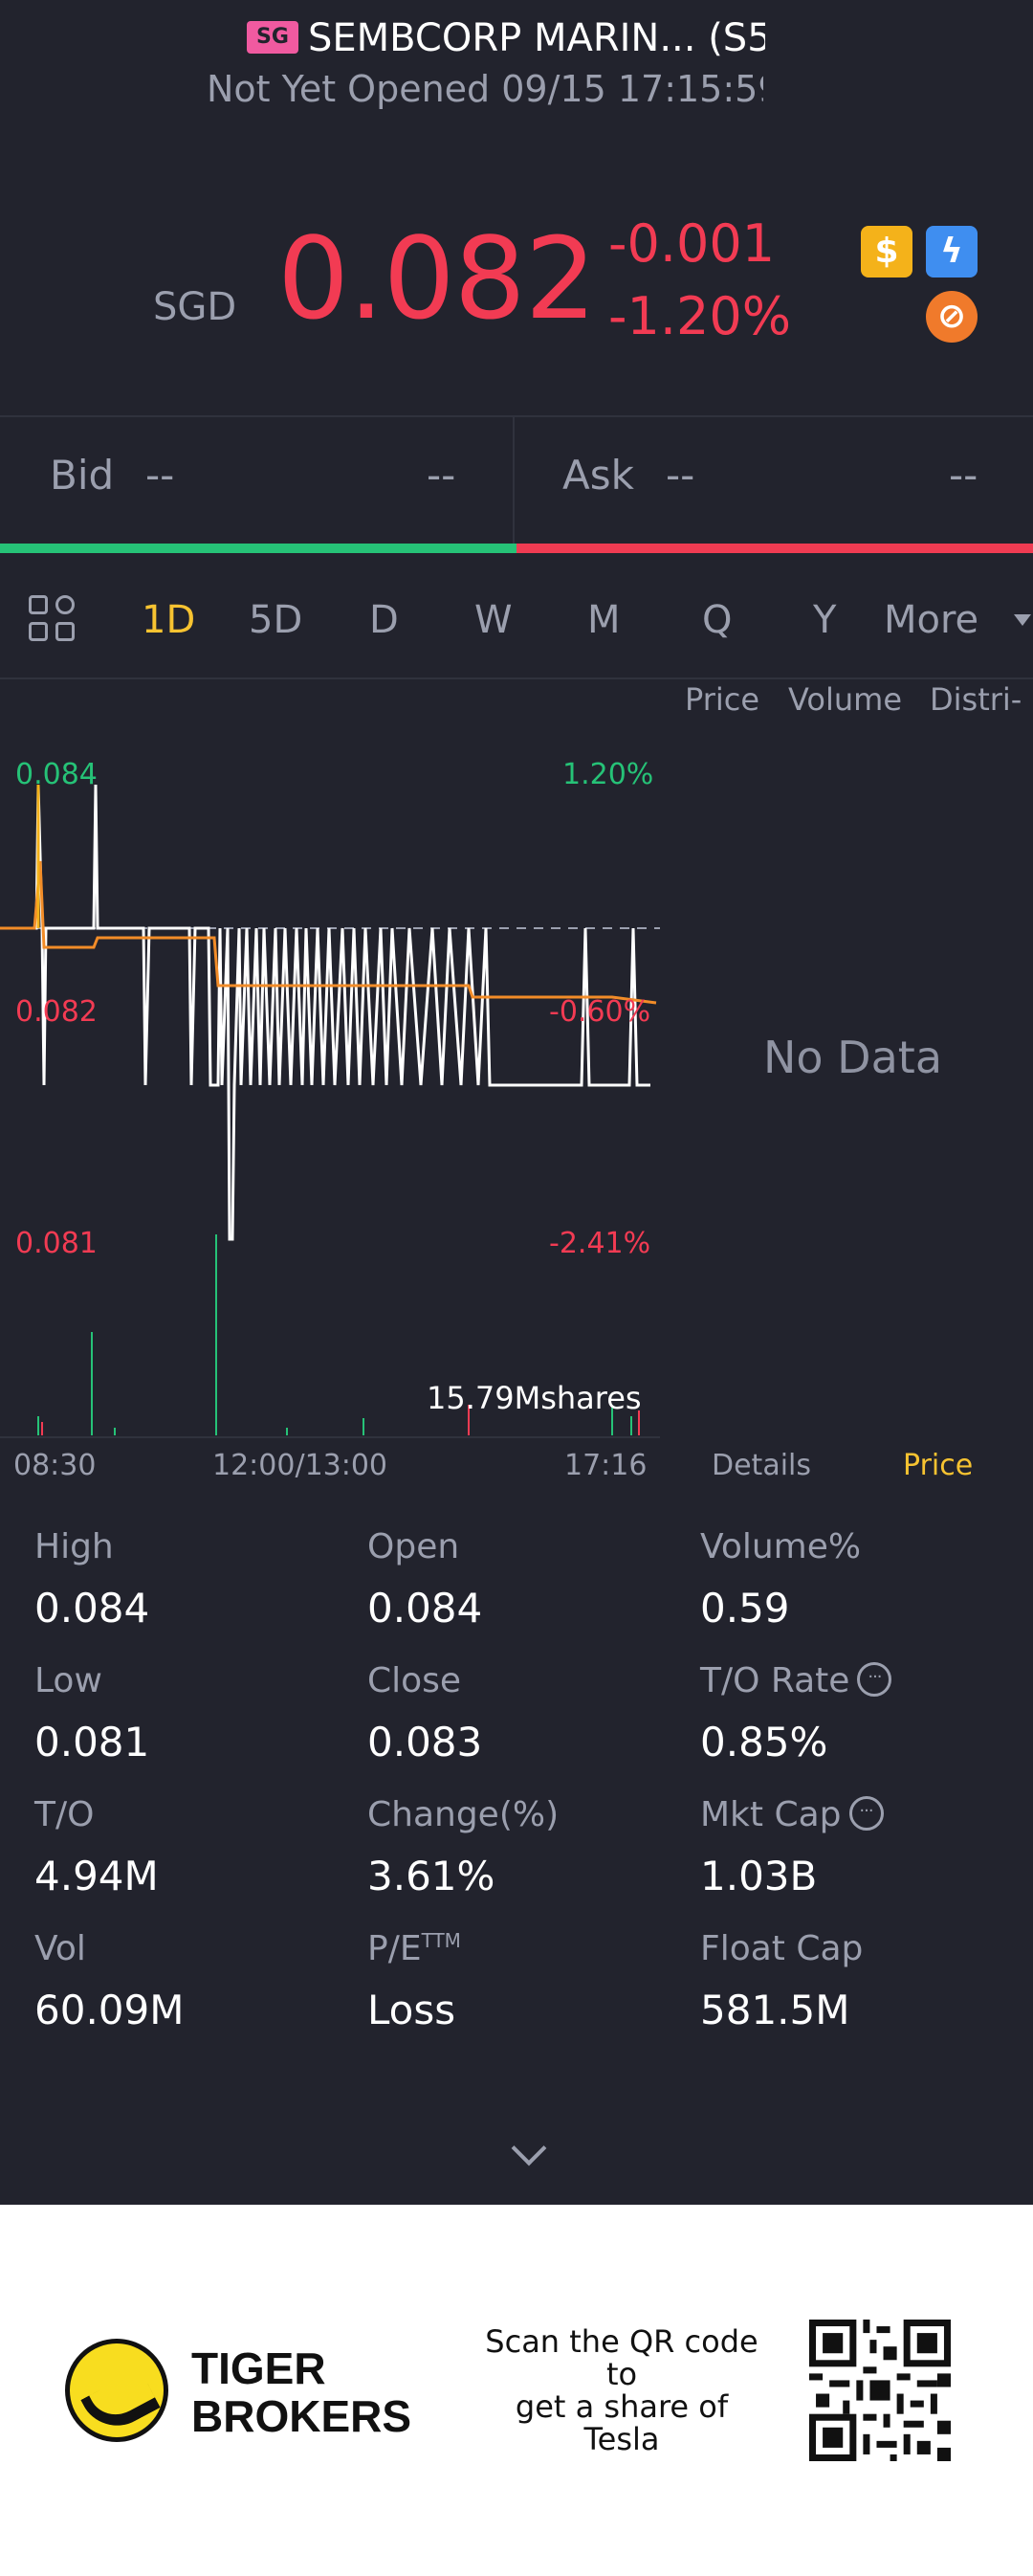 The width and height of the screenshot is (1033, 2576). I want to click on stat-value-low: 0.081, so click(92, 1742).